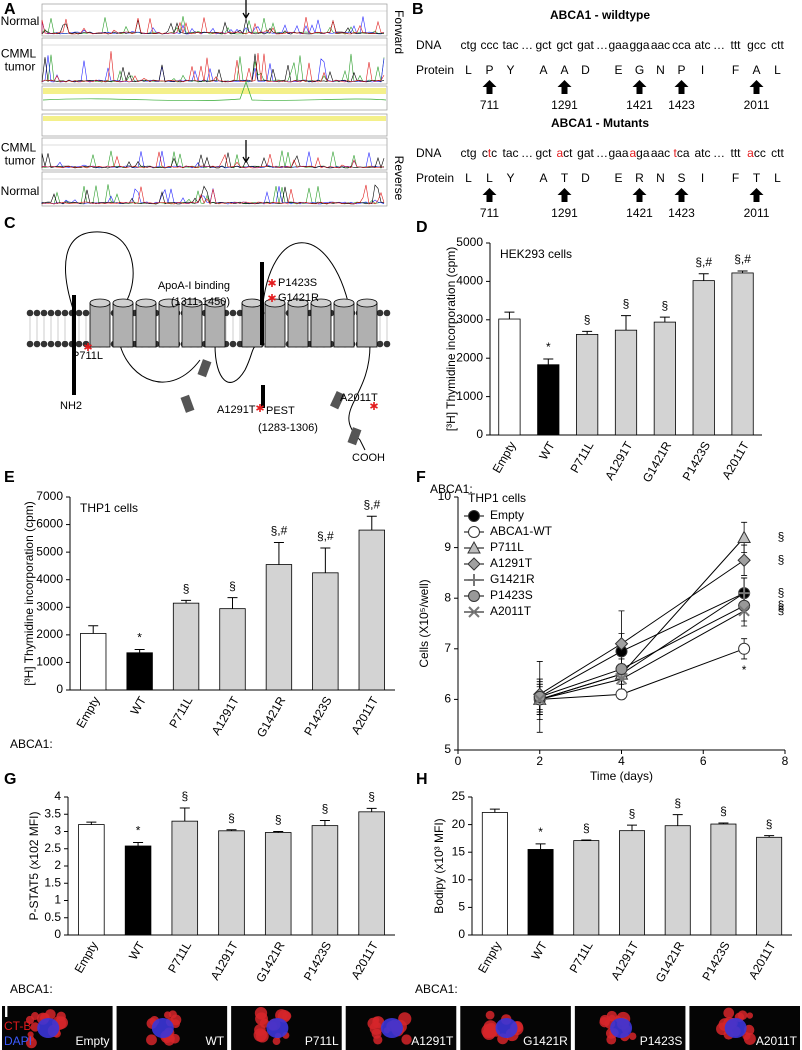 The width and height of the screenshot is (802, 1050). What do you see at coordinates (57, 934) in the screenshot?
I see `y-tick-label: 0` at bounding box center [57, 934].